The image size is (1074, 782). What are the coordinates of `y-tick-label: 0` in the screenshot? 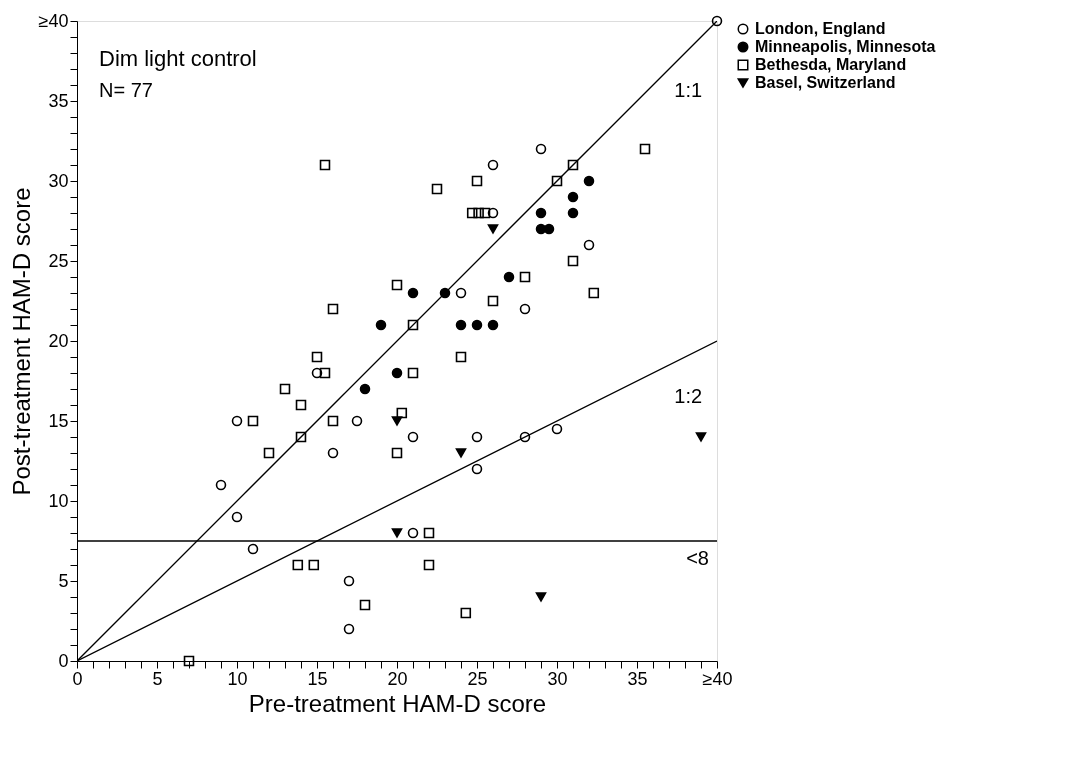 It's located at (63, 660).